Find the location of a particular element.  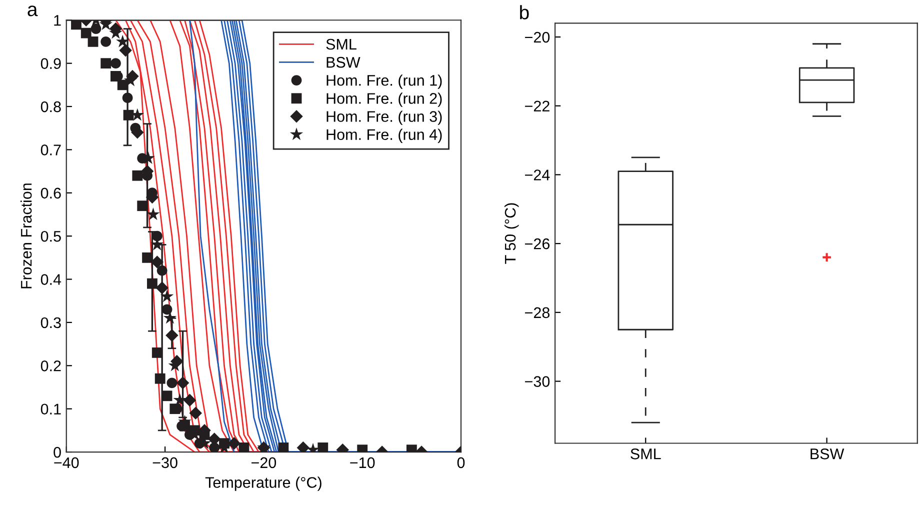

y-axis-title: T 50 (°C) is located at coordinates (511, 233).